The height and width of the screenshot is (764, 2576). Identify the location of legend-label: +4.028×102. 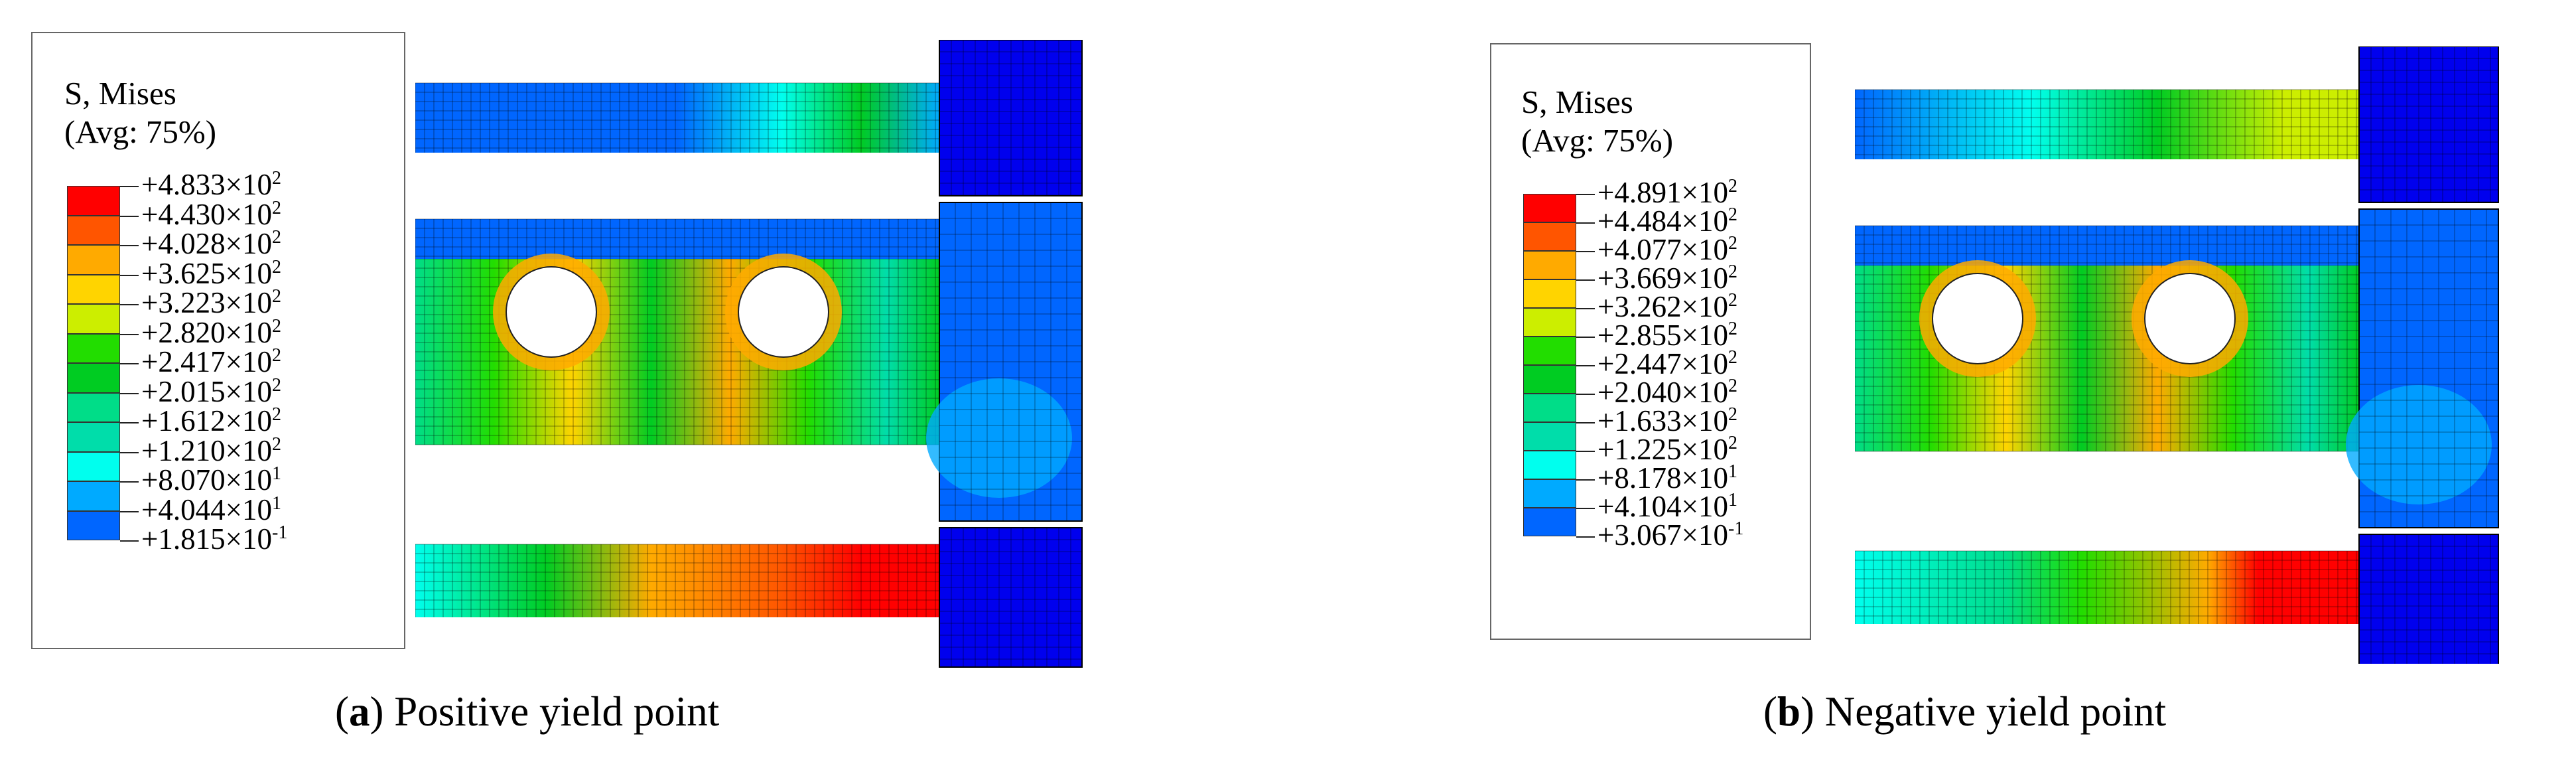
(211, 243).